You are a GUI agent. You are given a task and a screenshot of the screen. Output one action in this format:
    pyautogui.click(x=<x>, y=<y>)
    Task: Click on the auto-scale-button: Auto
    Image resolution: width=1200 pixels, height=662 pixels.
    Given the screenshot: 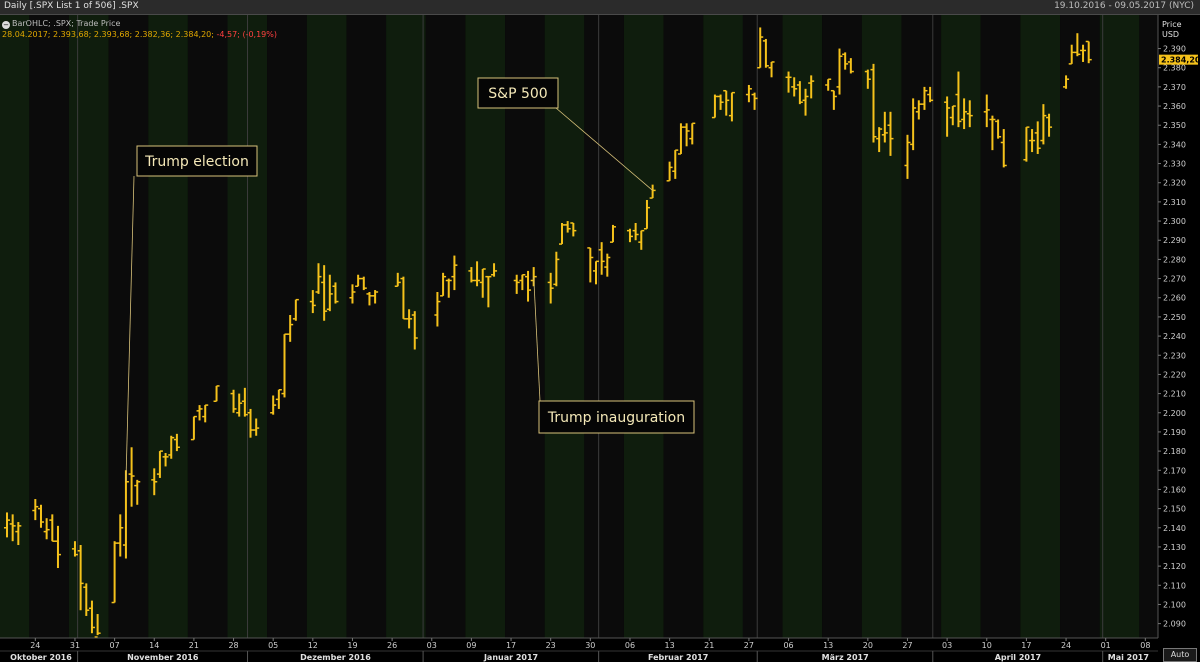 What is the action you would take?
    pyautogui.click(x=1180, y=655)
    